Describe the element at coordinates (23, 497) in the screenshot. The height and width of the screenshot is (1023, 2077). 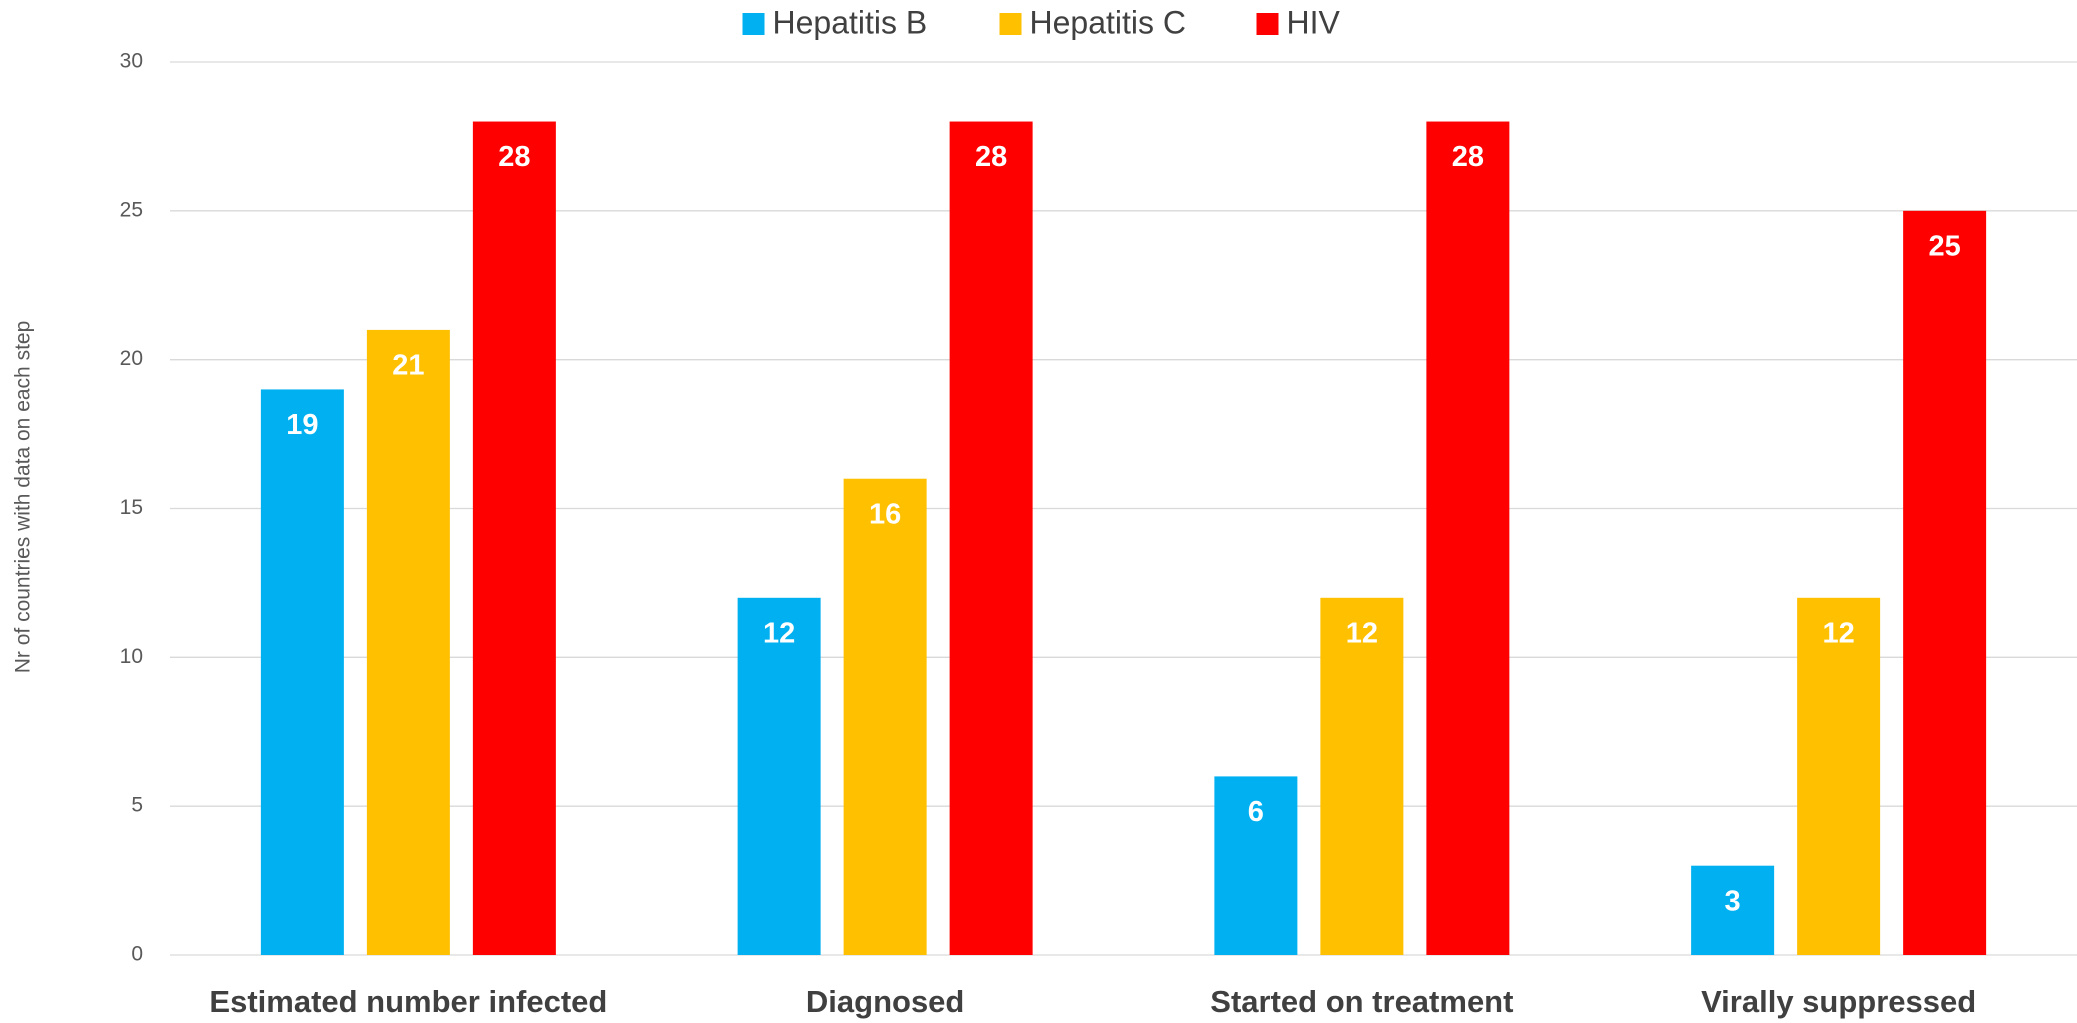
I see `y-axis-label: Nr of countries with data on each step` at that location.